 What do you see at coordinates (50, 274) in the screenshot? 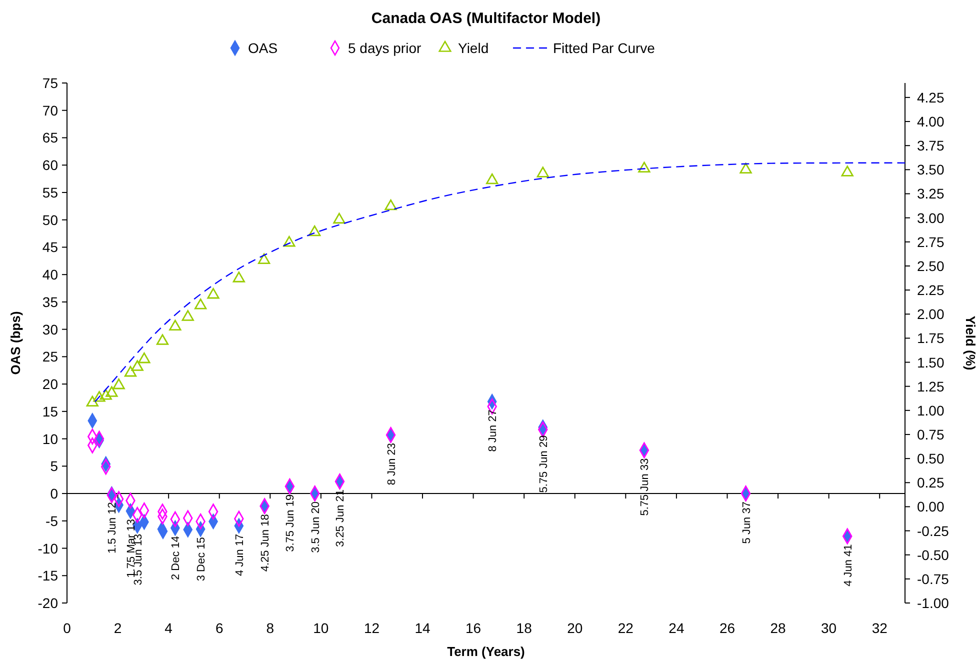
I see `y-tick-label: 40` at bounding box center [50, 274].